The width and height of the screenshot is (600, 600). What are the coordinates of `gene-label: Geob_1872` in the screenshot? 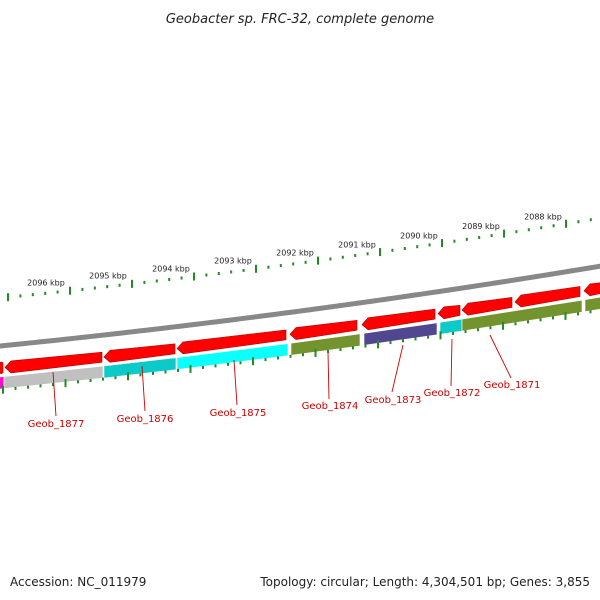 It's located at (452, 393).